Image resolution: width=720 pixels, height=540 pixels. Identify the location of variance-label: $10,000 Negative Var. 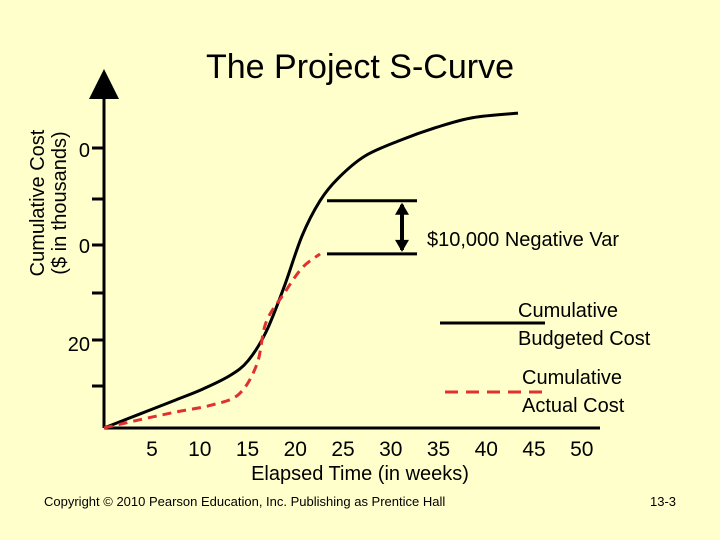
(523, 240).